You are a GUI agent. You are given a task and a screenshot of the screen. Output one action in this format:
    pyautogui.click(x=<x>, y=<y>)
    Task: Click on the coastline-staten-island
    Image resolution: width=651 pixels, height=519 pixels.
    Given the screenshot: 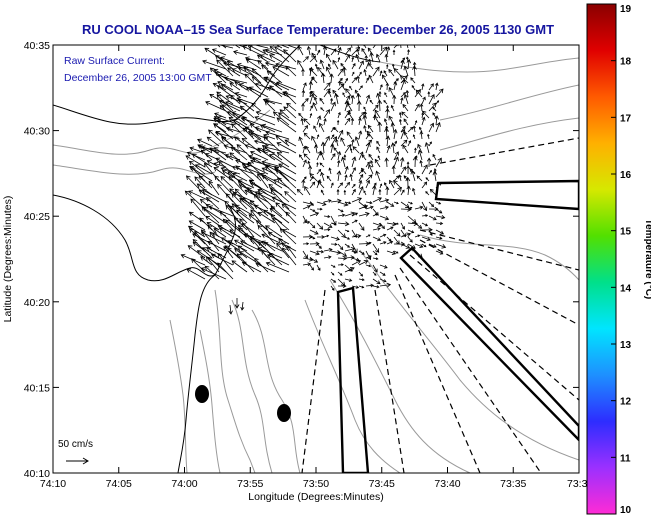 What is the action you would take?
    pyautogui.click(x=144, y=114)
    